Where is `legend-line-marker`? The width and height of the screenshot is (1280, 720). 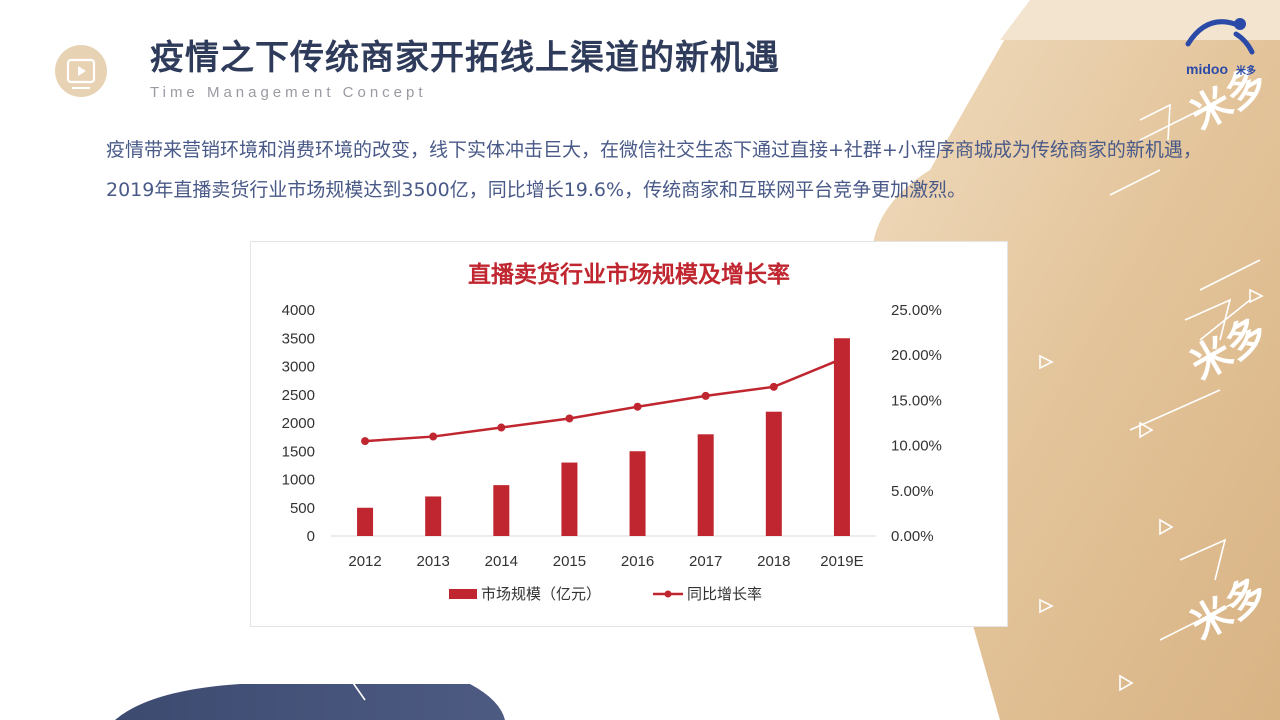
legend-line-marker is located at coordinates (668, 594).